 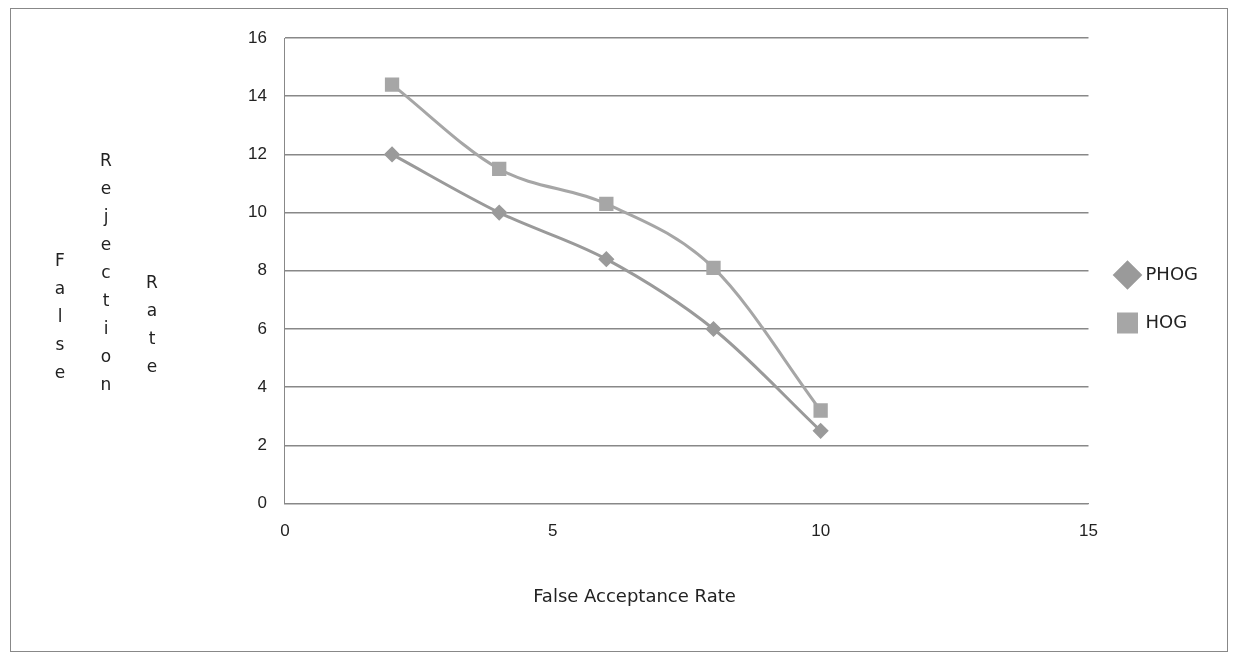 What do you see at coordinates (262, 445) in the screenshot?
I see `y-tick-label: 2` at bounding box center [262, 445].